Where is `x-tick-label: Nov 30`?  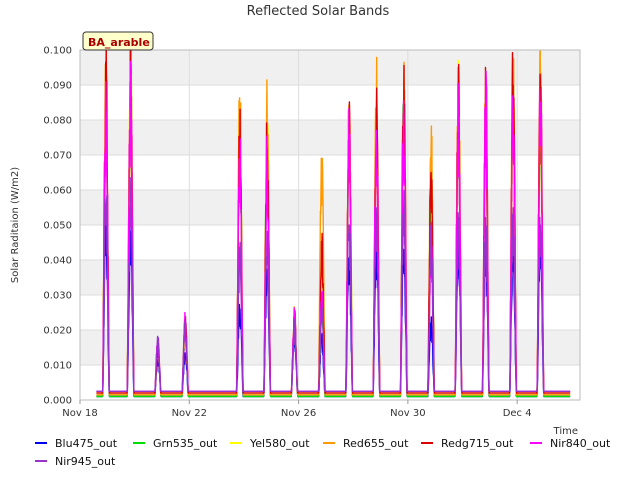 x-tick-label: Nov 30 is located at coordinates (407, 413).